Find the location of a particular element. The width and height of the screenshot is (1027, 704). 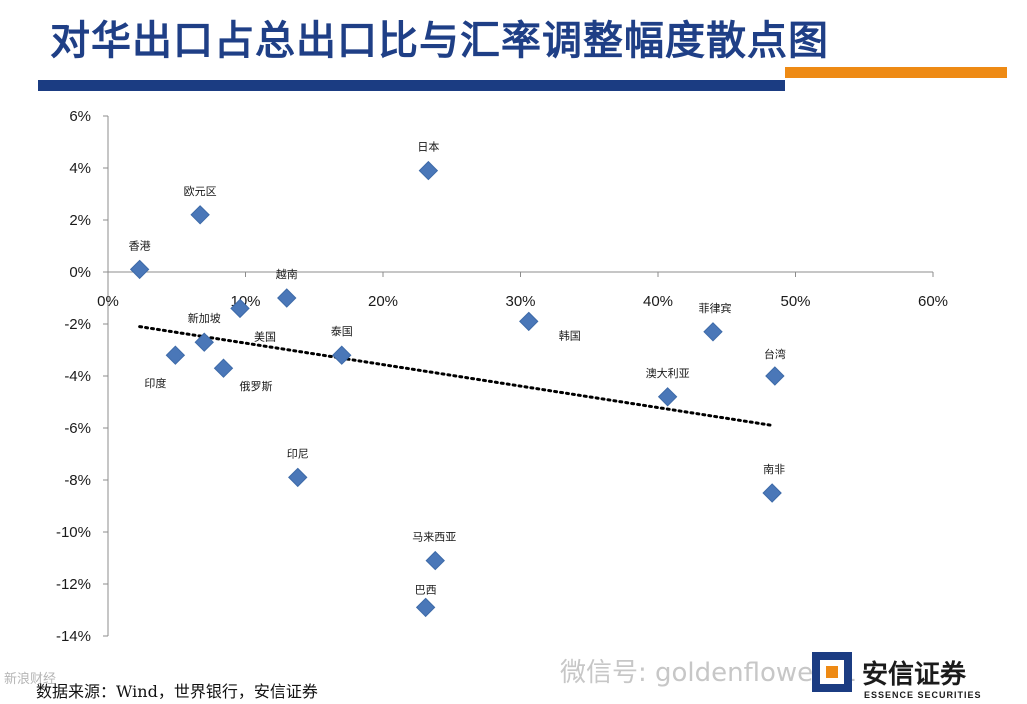

y-tick-label: -4% is located at coordinates (77, 376).